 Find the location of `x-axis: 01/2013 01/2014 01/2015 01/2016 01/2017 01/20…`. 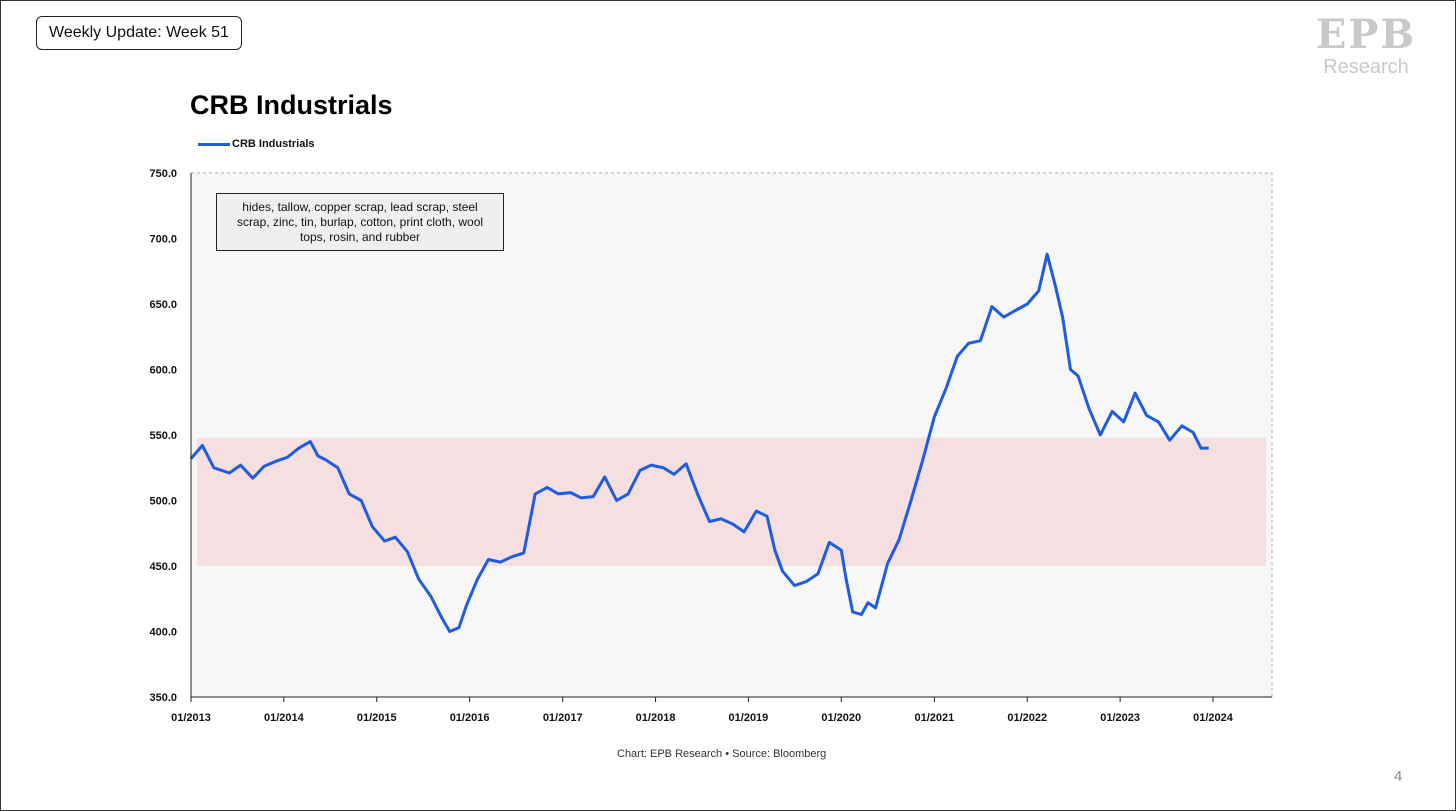

x-axis: 01/2013 01/2014 01/2015 01/2016 01/2017 01/20… is located at coordinates (702, 710).